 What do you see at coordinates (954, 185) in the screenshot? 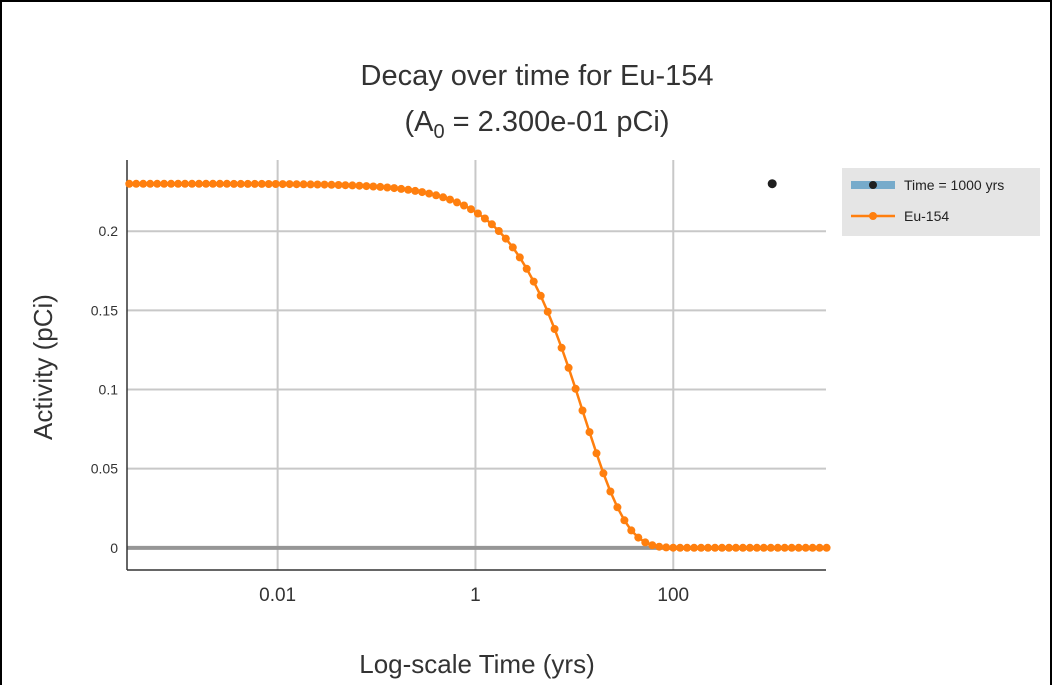
I see `legend-label-time: Time = 1000 yrs` at bounding box center [954, 185].